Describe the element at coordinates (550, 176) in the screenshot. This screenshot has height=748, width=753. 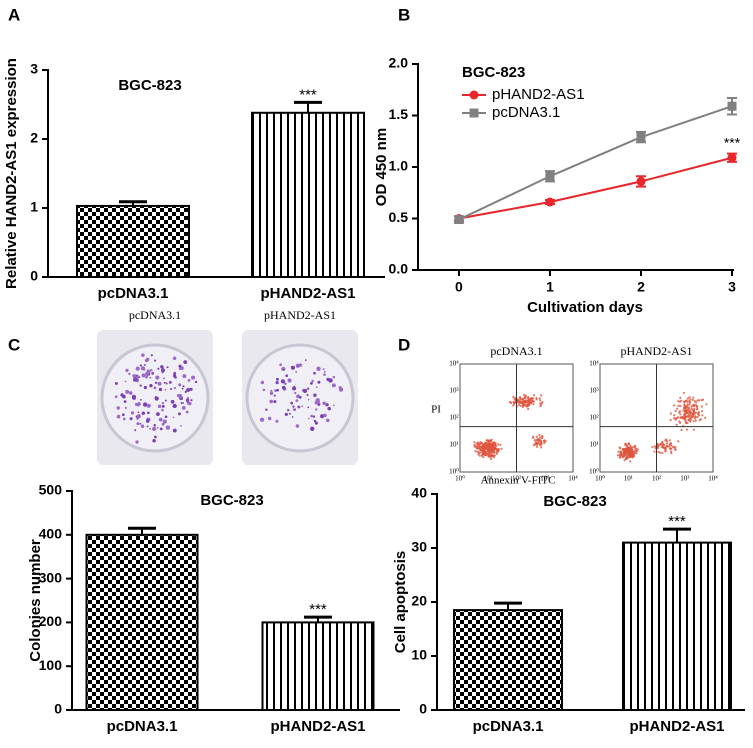
I see `point` at that location.